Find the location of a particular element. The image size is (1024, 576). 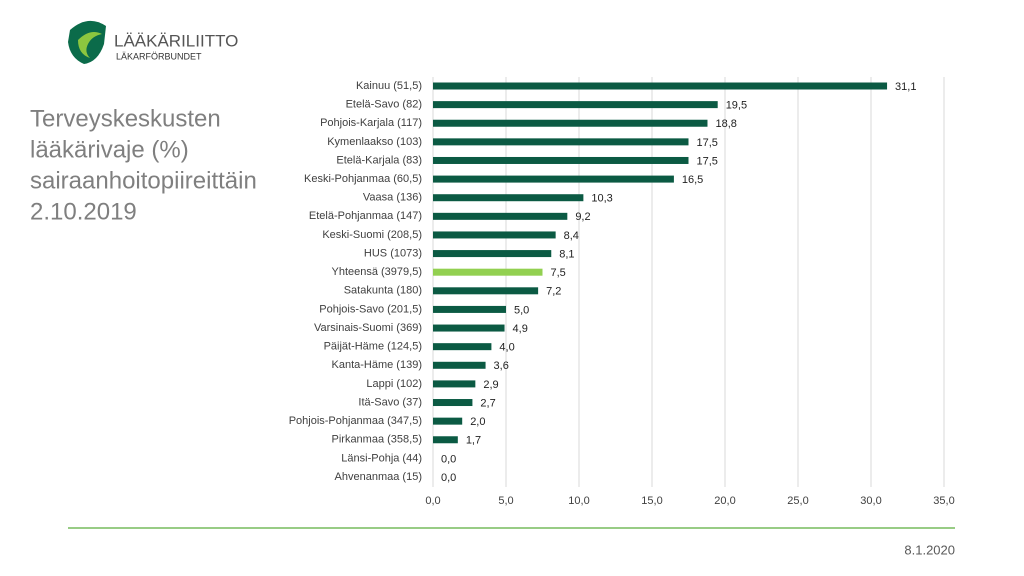

value-label: 7,2 is located at coordinates (553, 292).